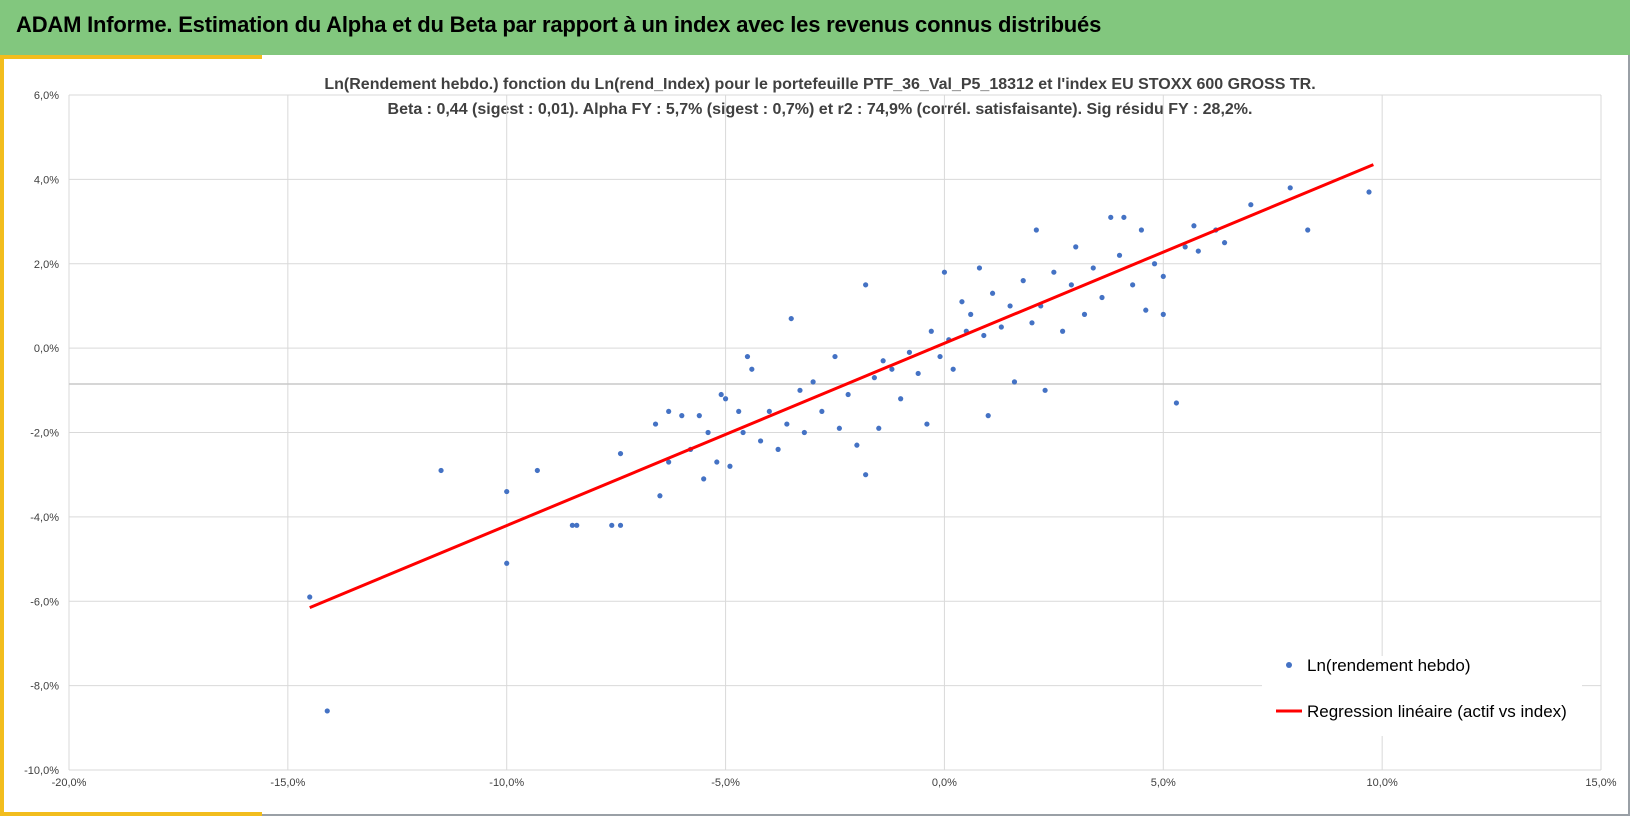 The height and width of the screenshot is (816, 1630). I want to click on y-tick-label: 4,0%, so click(46, 180).